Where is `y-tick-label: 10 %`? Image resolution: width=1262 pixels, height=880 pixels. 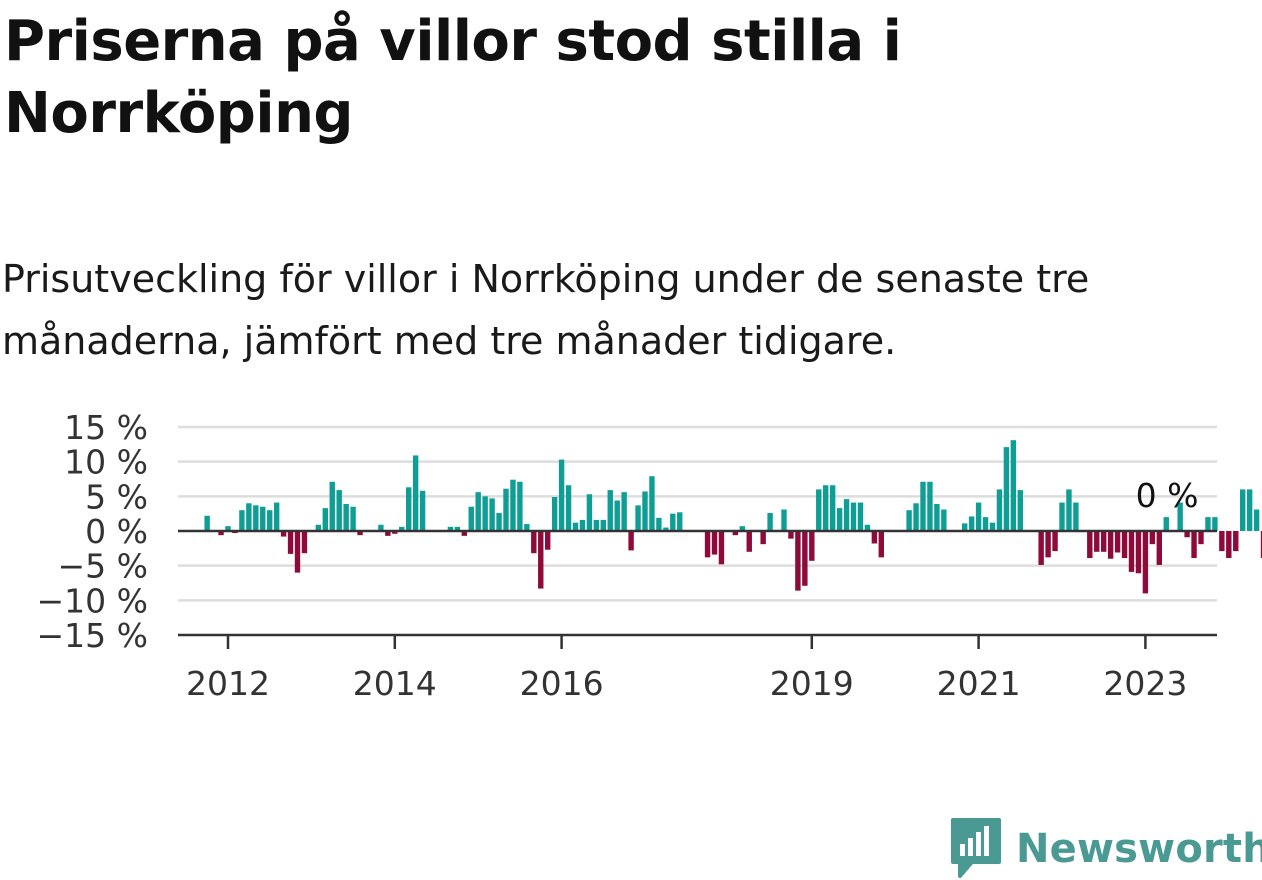
y-tick-label: 10 % is located at coordinates (106, 462).